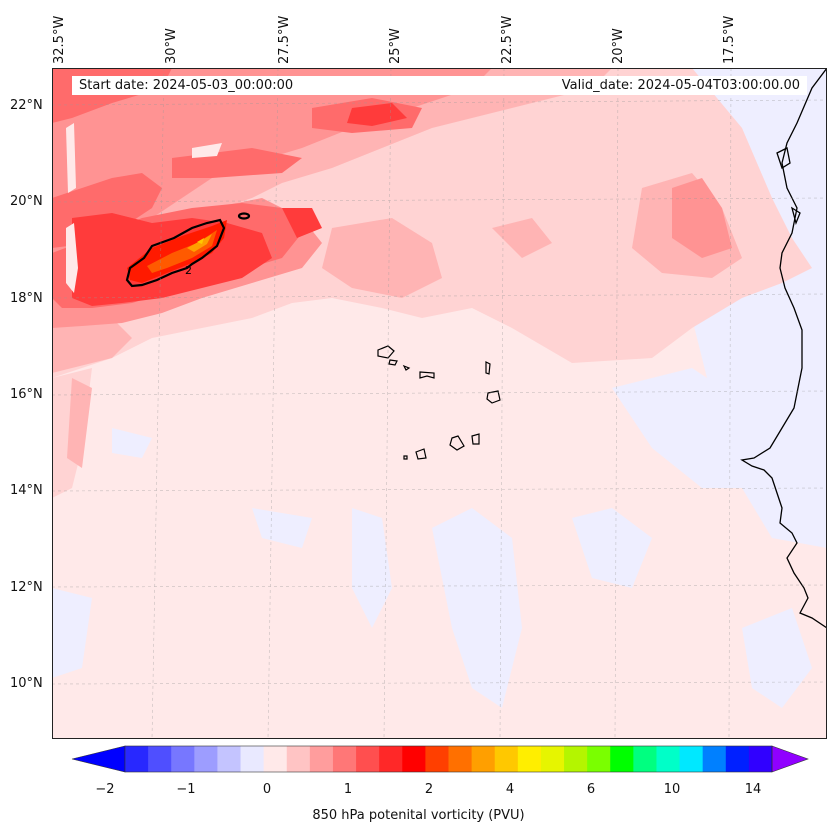  Describe the element at coordinates (348, 789) in the screenshot. I see `colorbar-tick: 1` at that location.